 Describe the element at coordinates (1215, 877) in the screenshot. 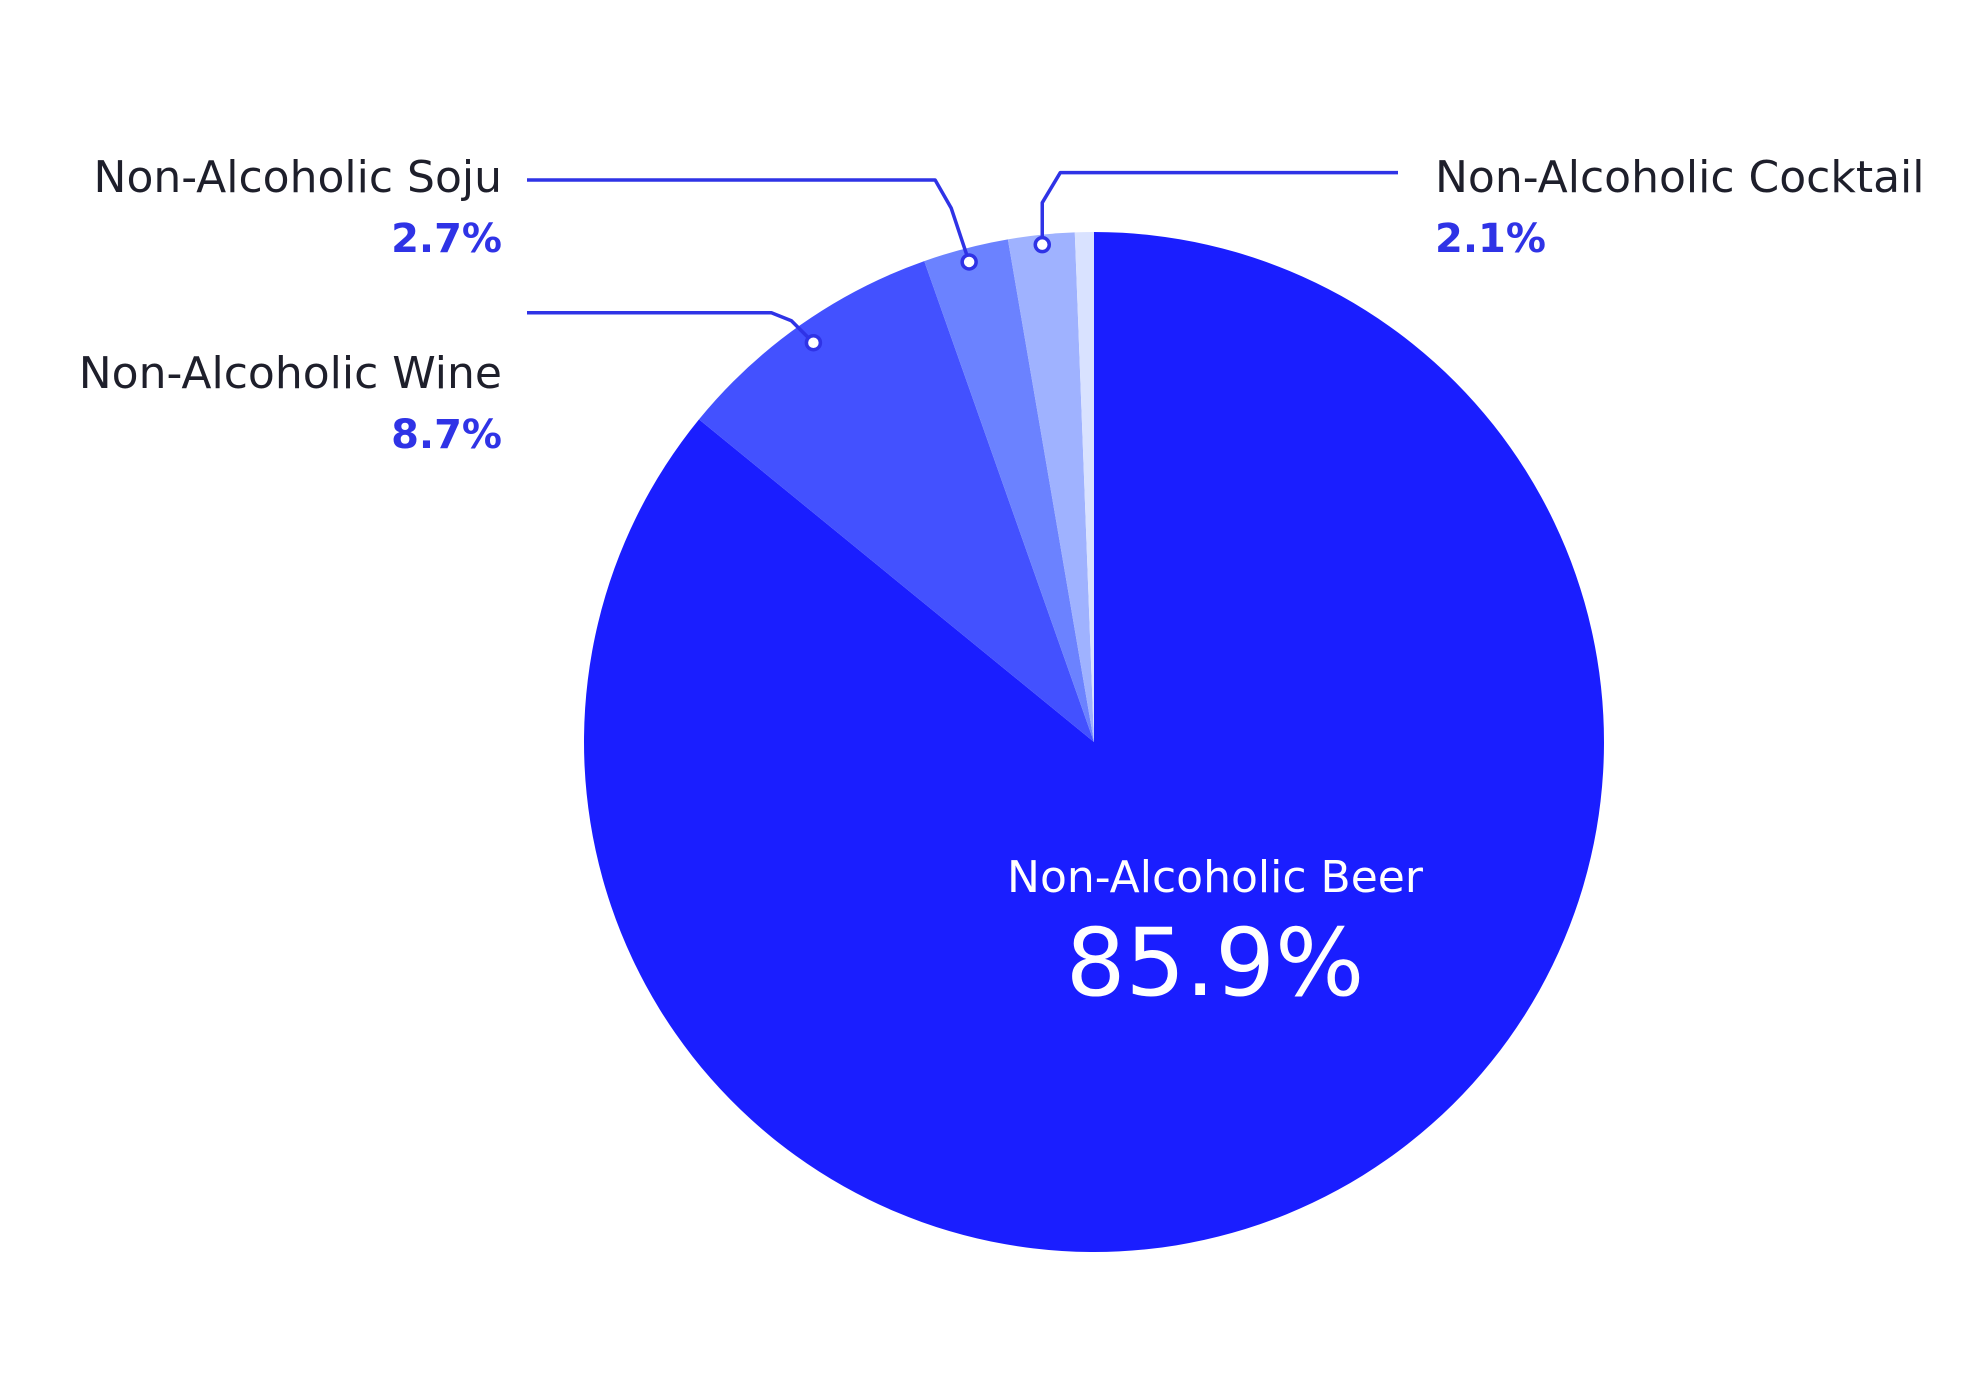

I see `slice-label-non-alcoholic-beer: Non-Alcoholic Beer` at that location.